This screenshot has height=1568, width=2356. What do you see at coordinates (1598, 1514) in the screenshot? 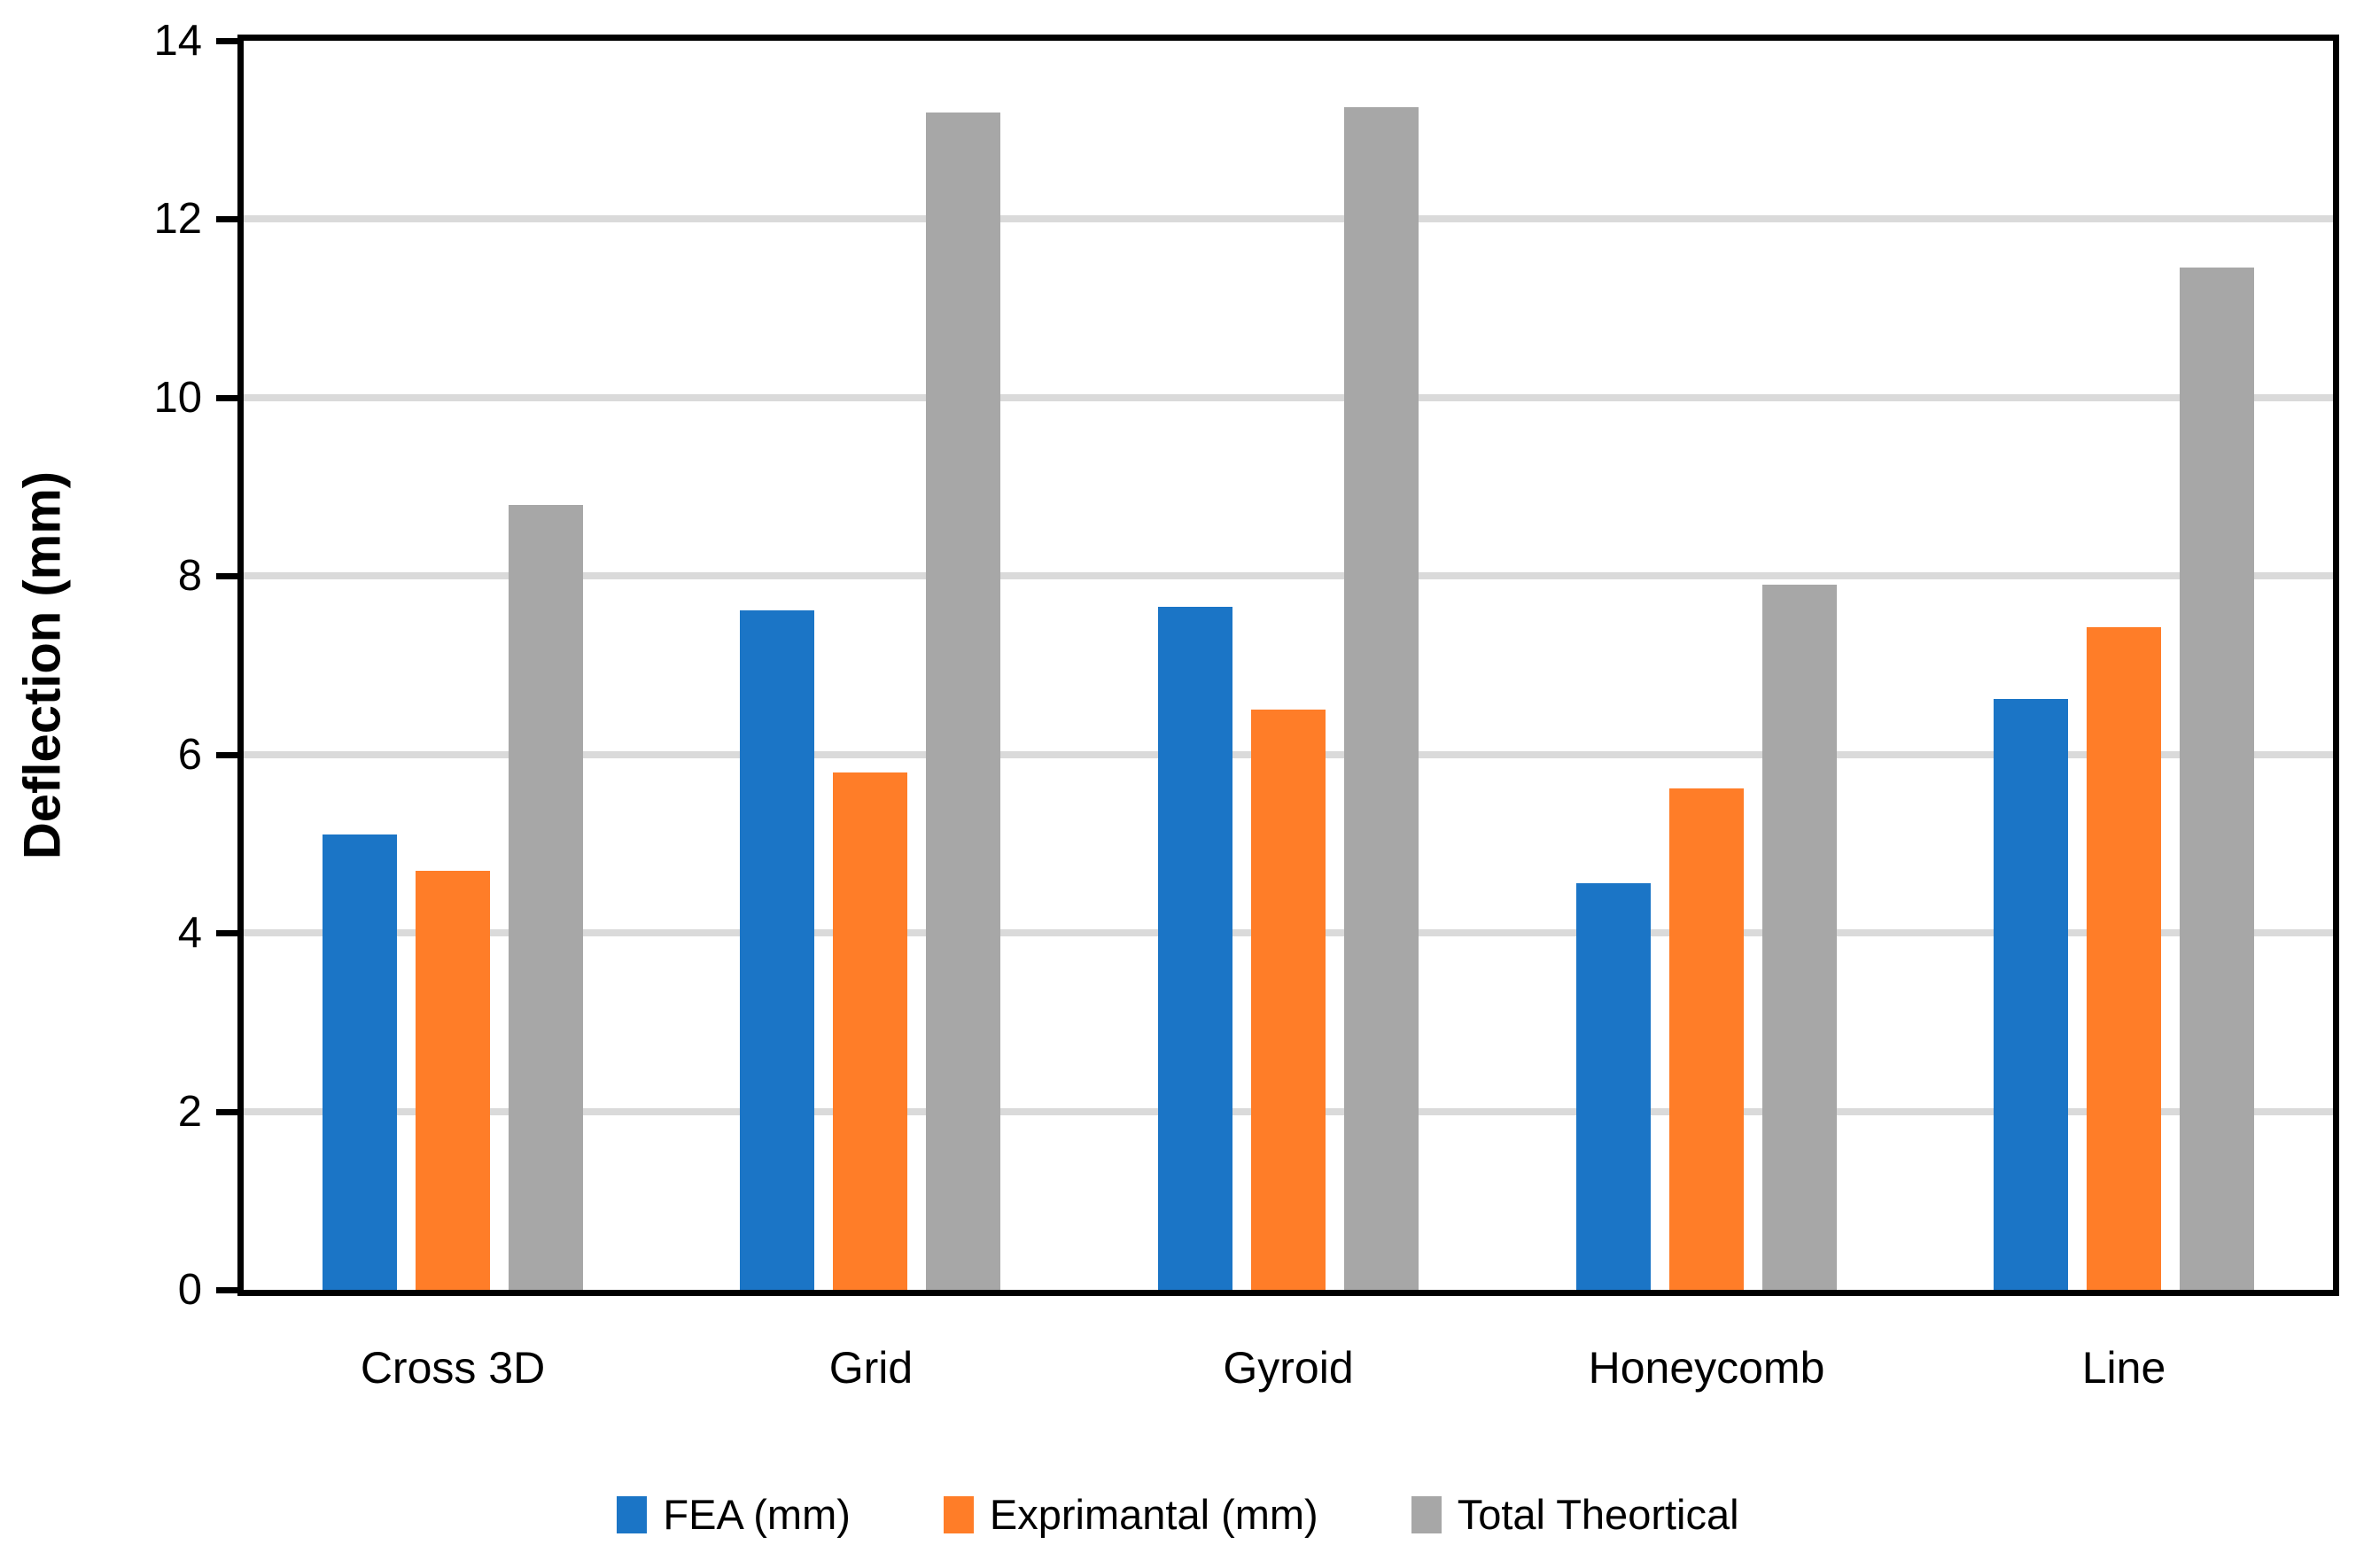
I see `legend-label: Total Theortical` at bounding box center [1598, 1514].